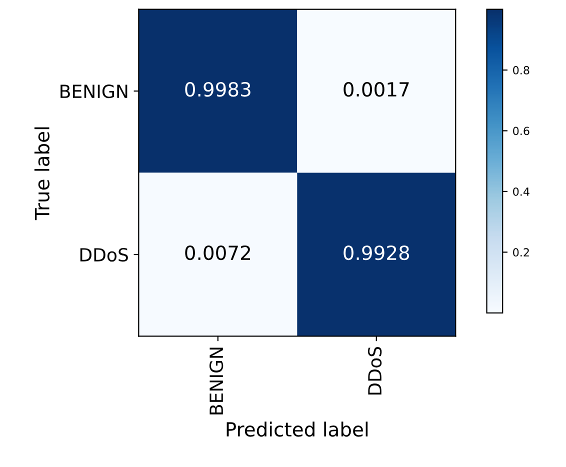 The height and width of the screenshot is (467, 566). Describe the element at coordinates (521, 191) in the screenshot. I see `color-bar-label: 0.4` at that location.